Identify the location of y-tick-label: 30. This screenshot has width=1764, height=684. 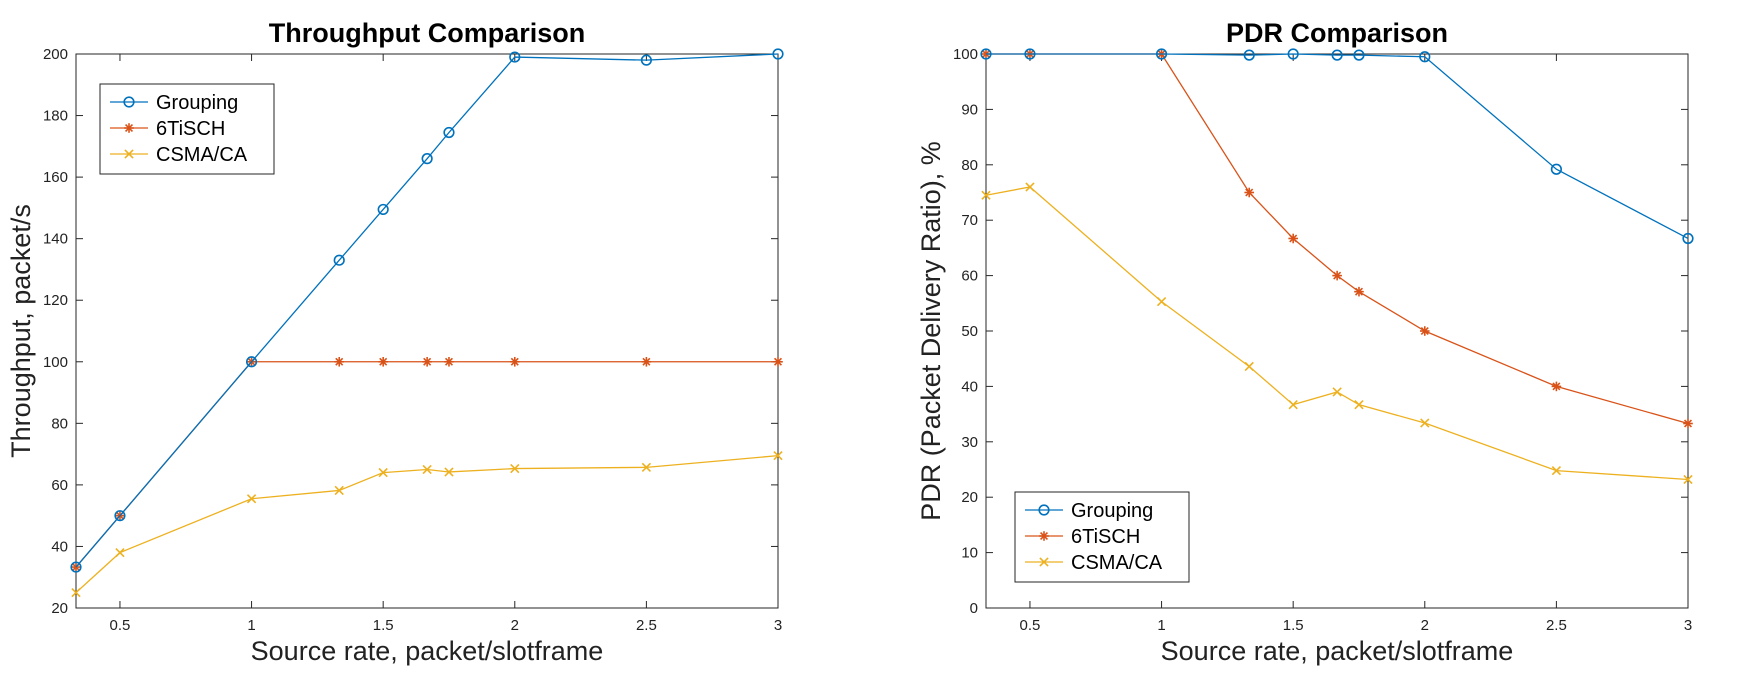
(969, 442).